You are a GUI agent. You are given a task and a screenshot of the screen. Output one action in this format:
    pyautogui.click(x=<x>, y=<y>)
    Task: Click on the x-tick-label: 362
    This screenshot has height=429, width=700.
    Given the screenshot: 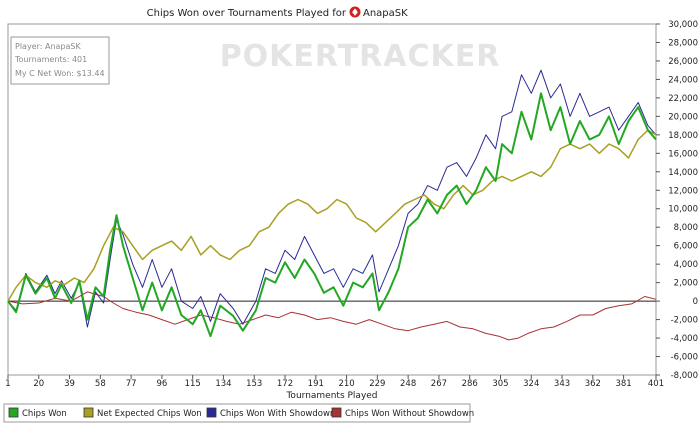 What is the action you would take?
    pyautogui.click(x=593, y=384)
    